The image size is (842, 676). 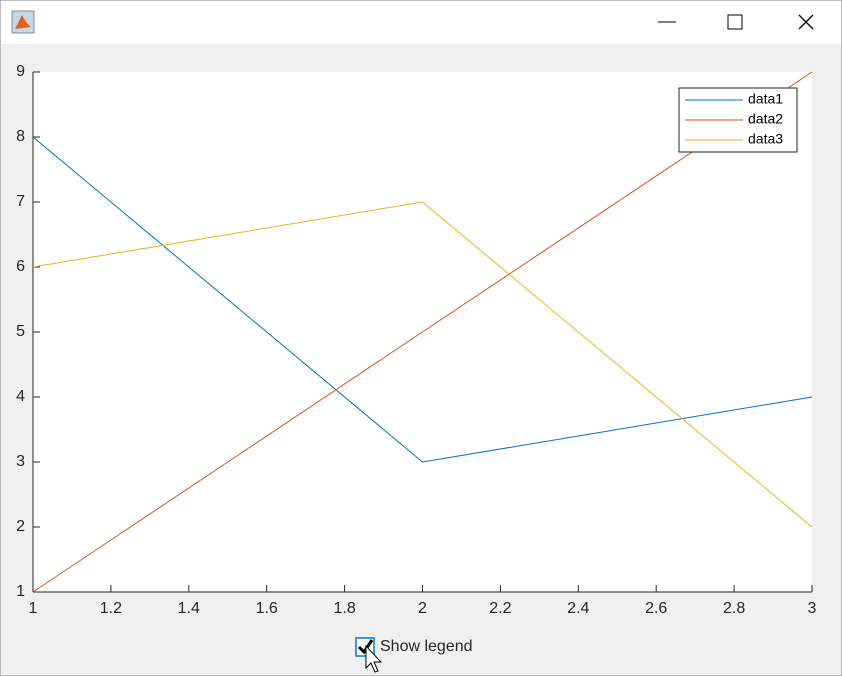 What do you see at coordinates (365, 647) in the screenshot?
I see `checkmark` at bounding box center [365, 647].